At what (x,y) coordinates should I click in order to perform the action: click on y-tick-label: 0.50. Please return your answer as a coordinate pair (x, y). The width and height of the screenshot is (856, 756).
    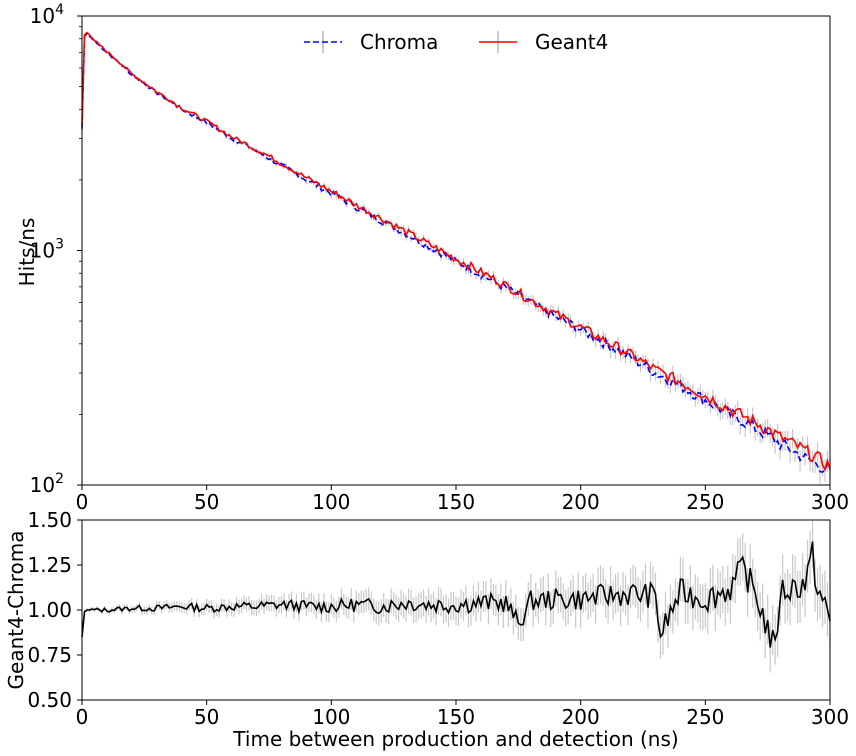
    Looking at the image, I should click on (49, 700).